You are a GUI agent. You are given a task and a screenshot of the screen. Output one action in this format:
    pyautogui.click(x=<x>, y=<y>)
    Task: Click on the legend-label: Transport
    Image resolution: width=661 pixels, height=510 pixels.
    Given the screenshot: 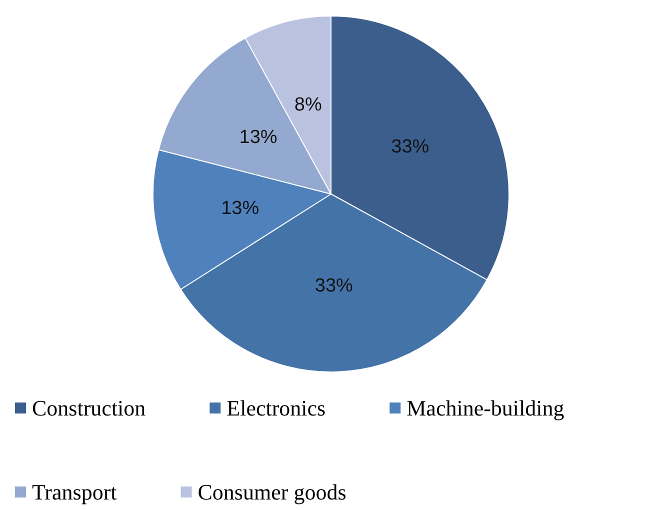 What is the action you would take?
    pyautogui.click(x=74, y=492)
    